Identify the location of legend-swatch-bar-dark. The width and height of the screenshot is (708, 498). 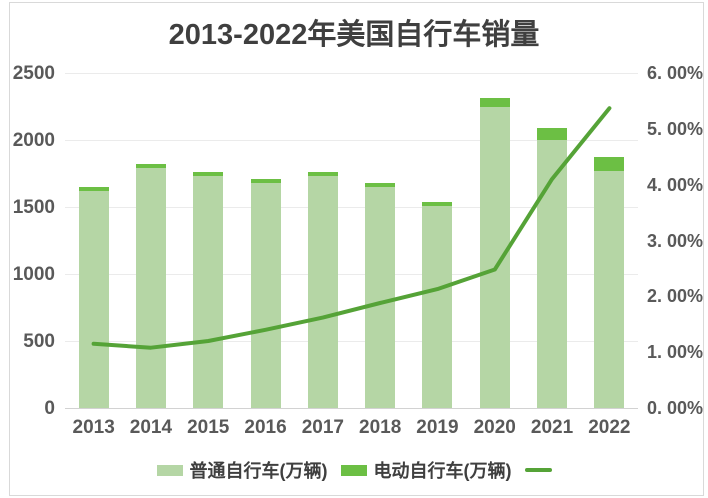
(353, 470).